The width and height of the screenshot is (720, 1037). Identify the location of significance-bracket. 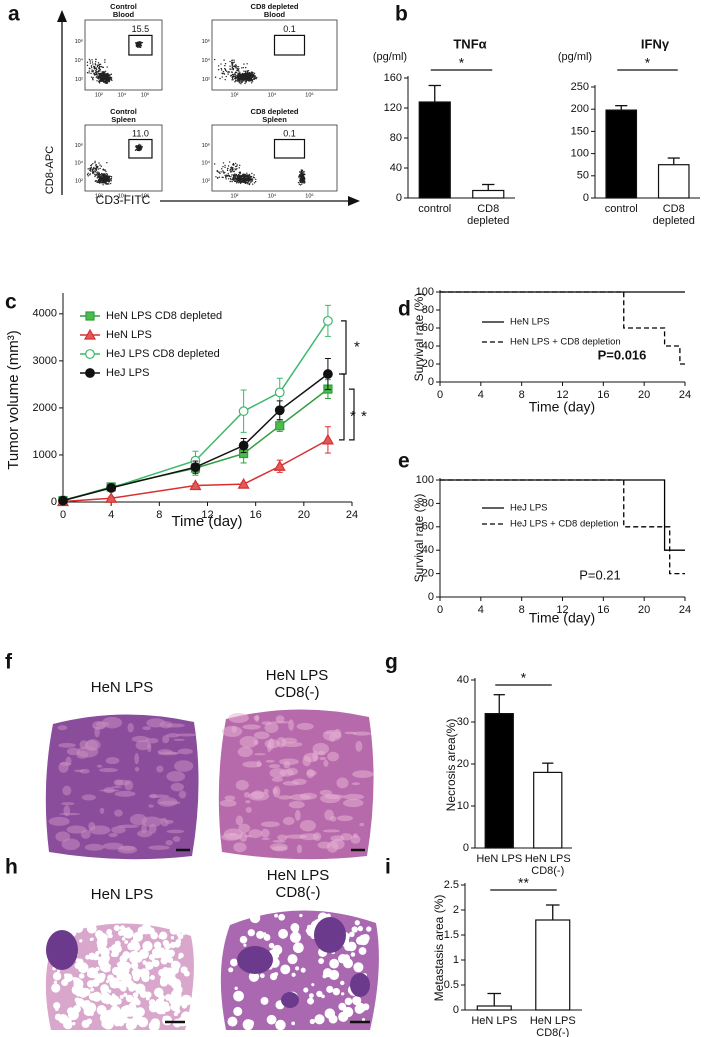
(341, 407).